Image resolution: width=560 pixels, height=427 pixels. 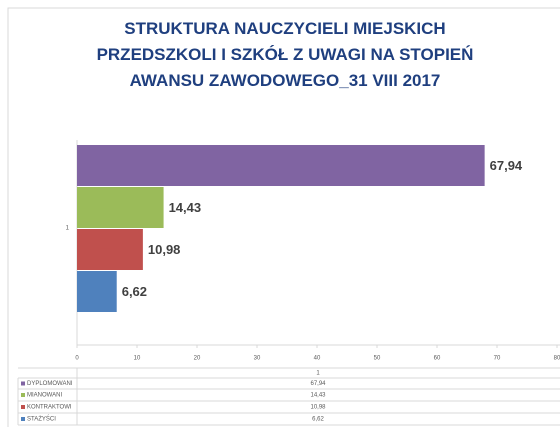 I want to click on data-label: 10,98, so click(x=164, y=249).